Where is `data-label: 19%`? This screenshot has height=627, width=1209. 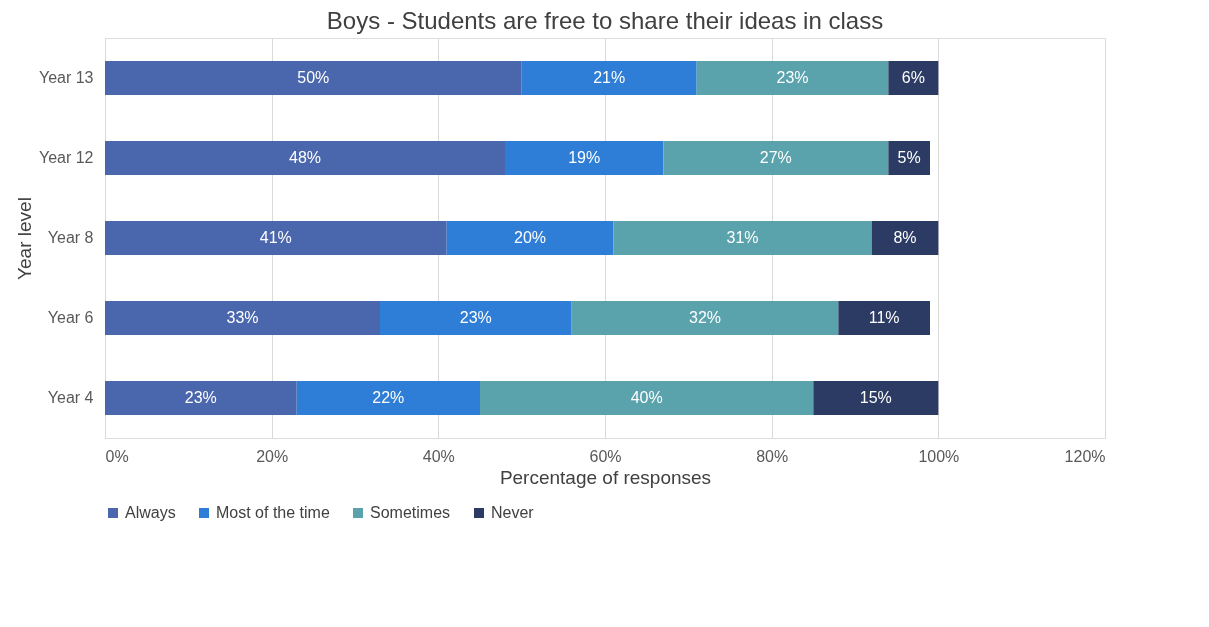 data-label: 19% is located at coordinates (584, 157).